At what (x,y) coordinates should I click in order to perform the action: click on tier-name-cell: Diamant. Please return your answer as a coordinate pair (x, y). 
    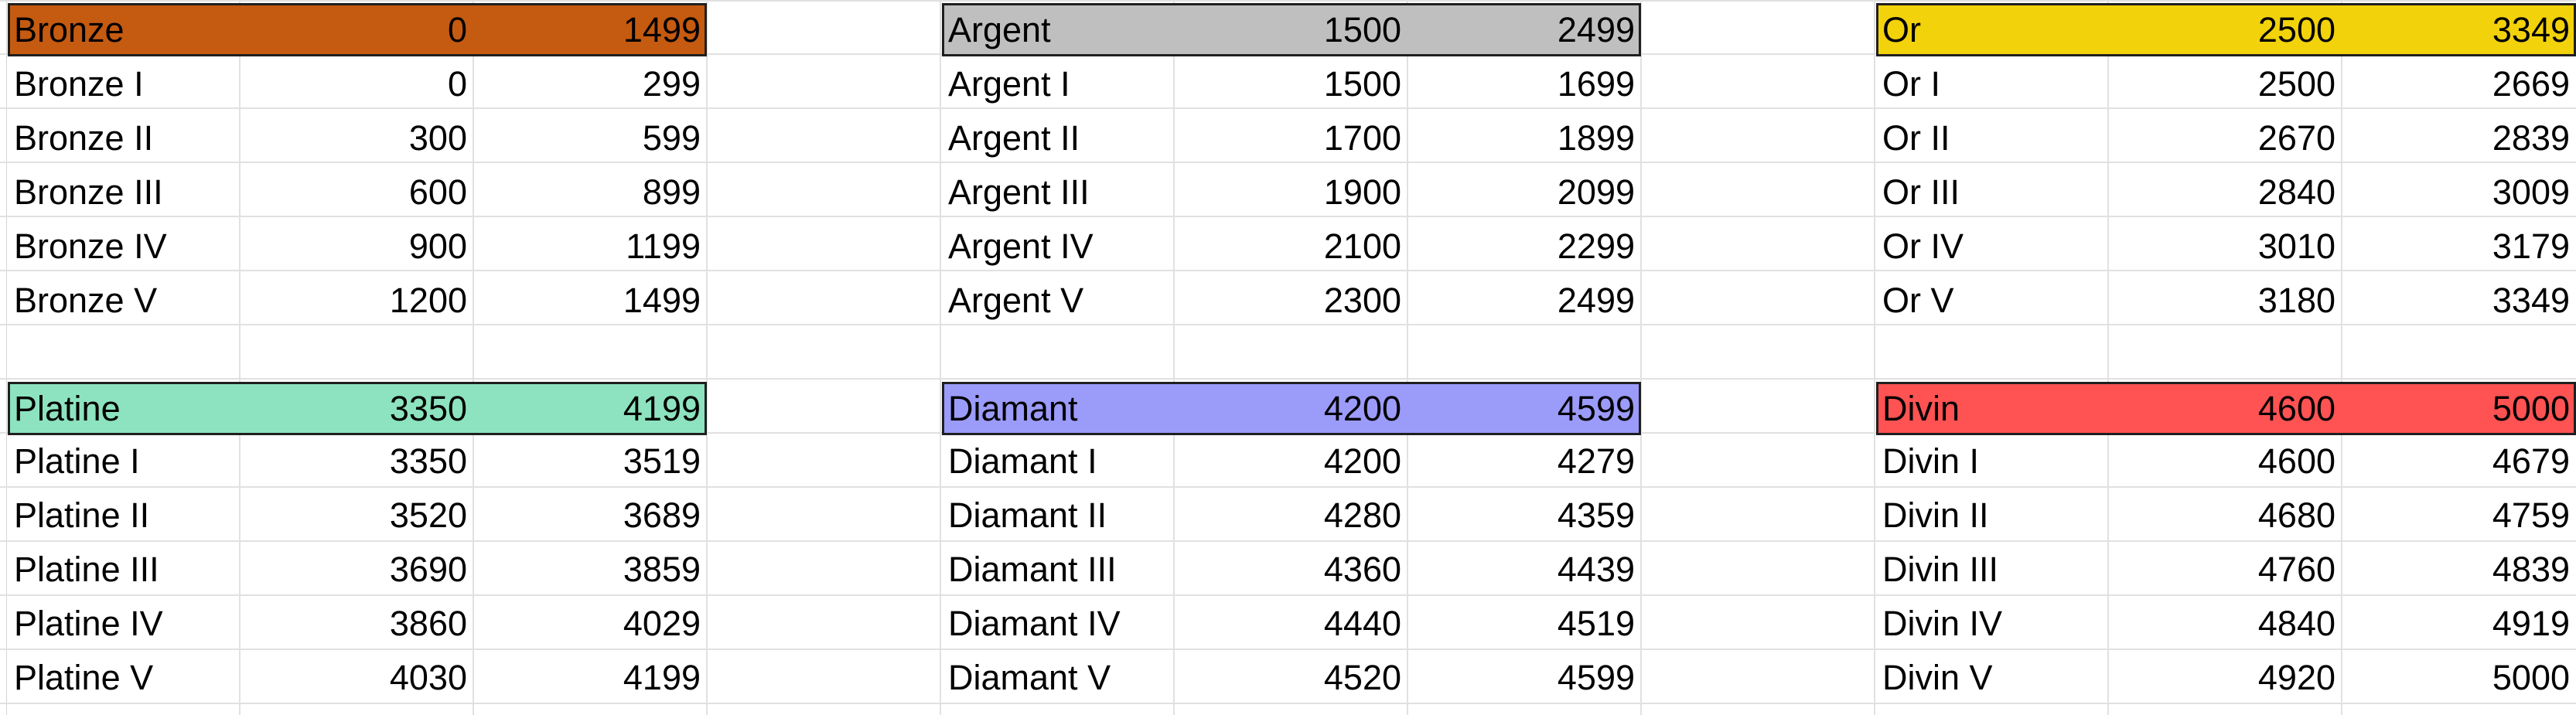
    Looking at the image, I should click on (1013, 408).